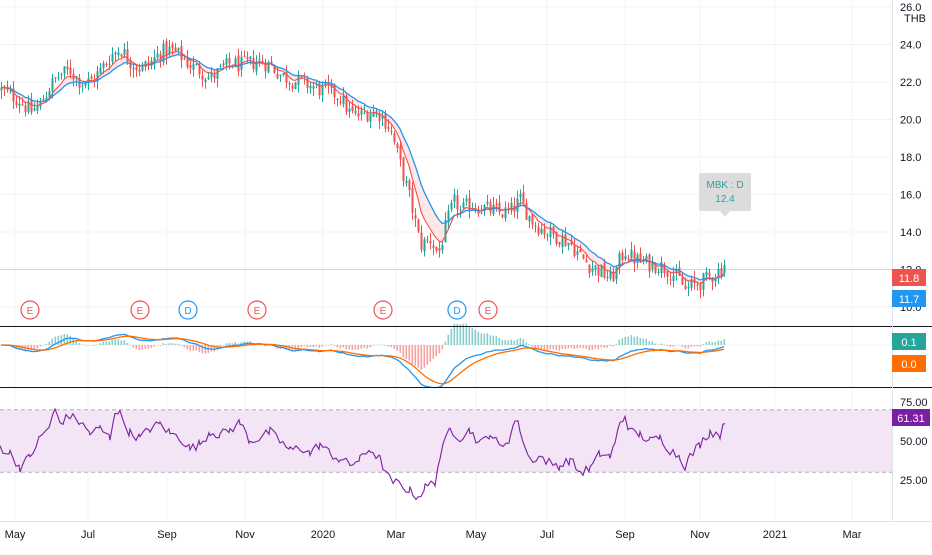 Image resolution: width=932 pixels, height=555 pixels. What do you see at coordinates (914, 481) in the screenshot?
I see `rsi-tick-label: 25.00` at bounding box center [914, 481].